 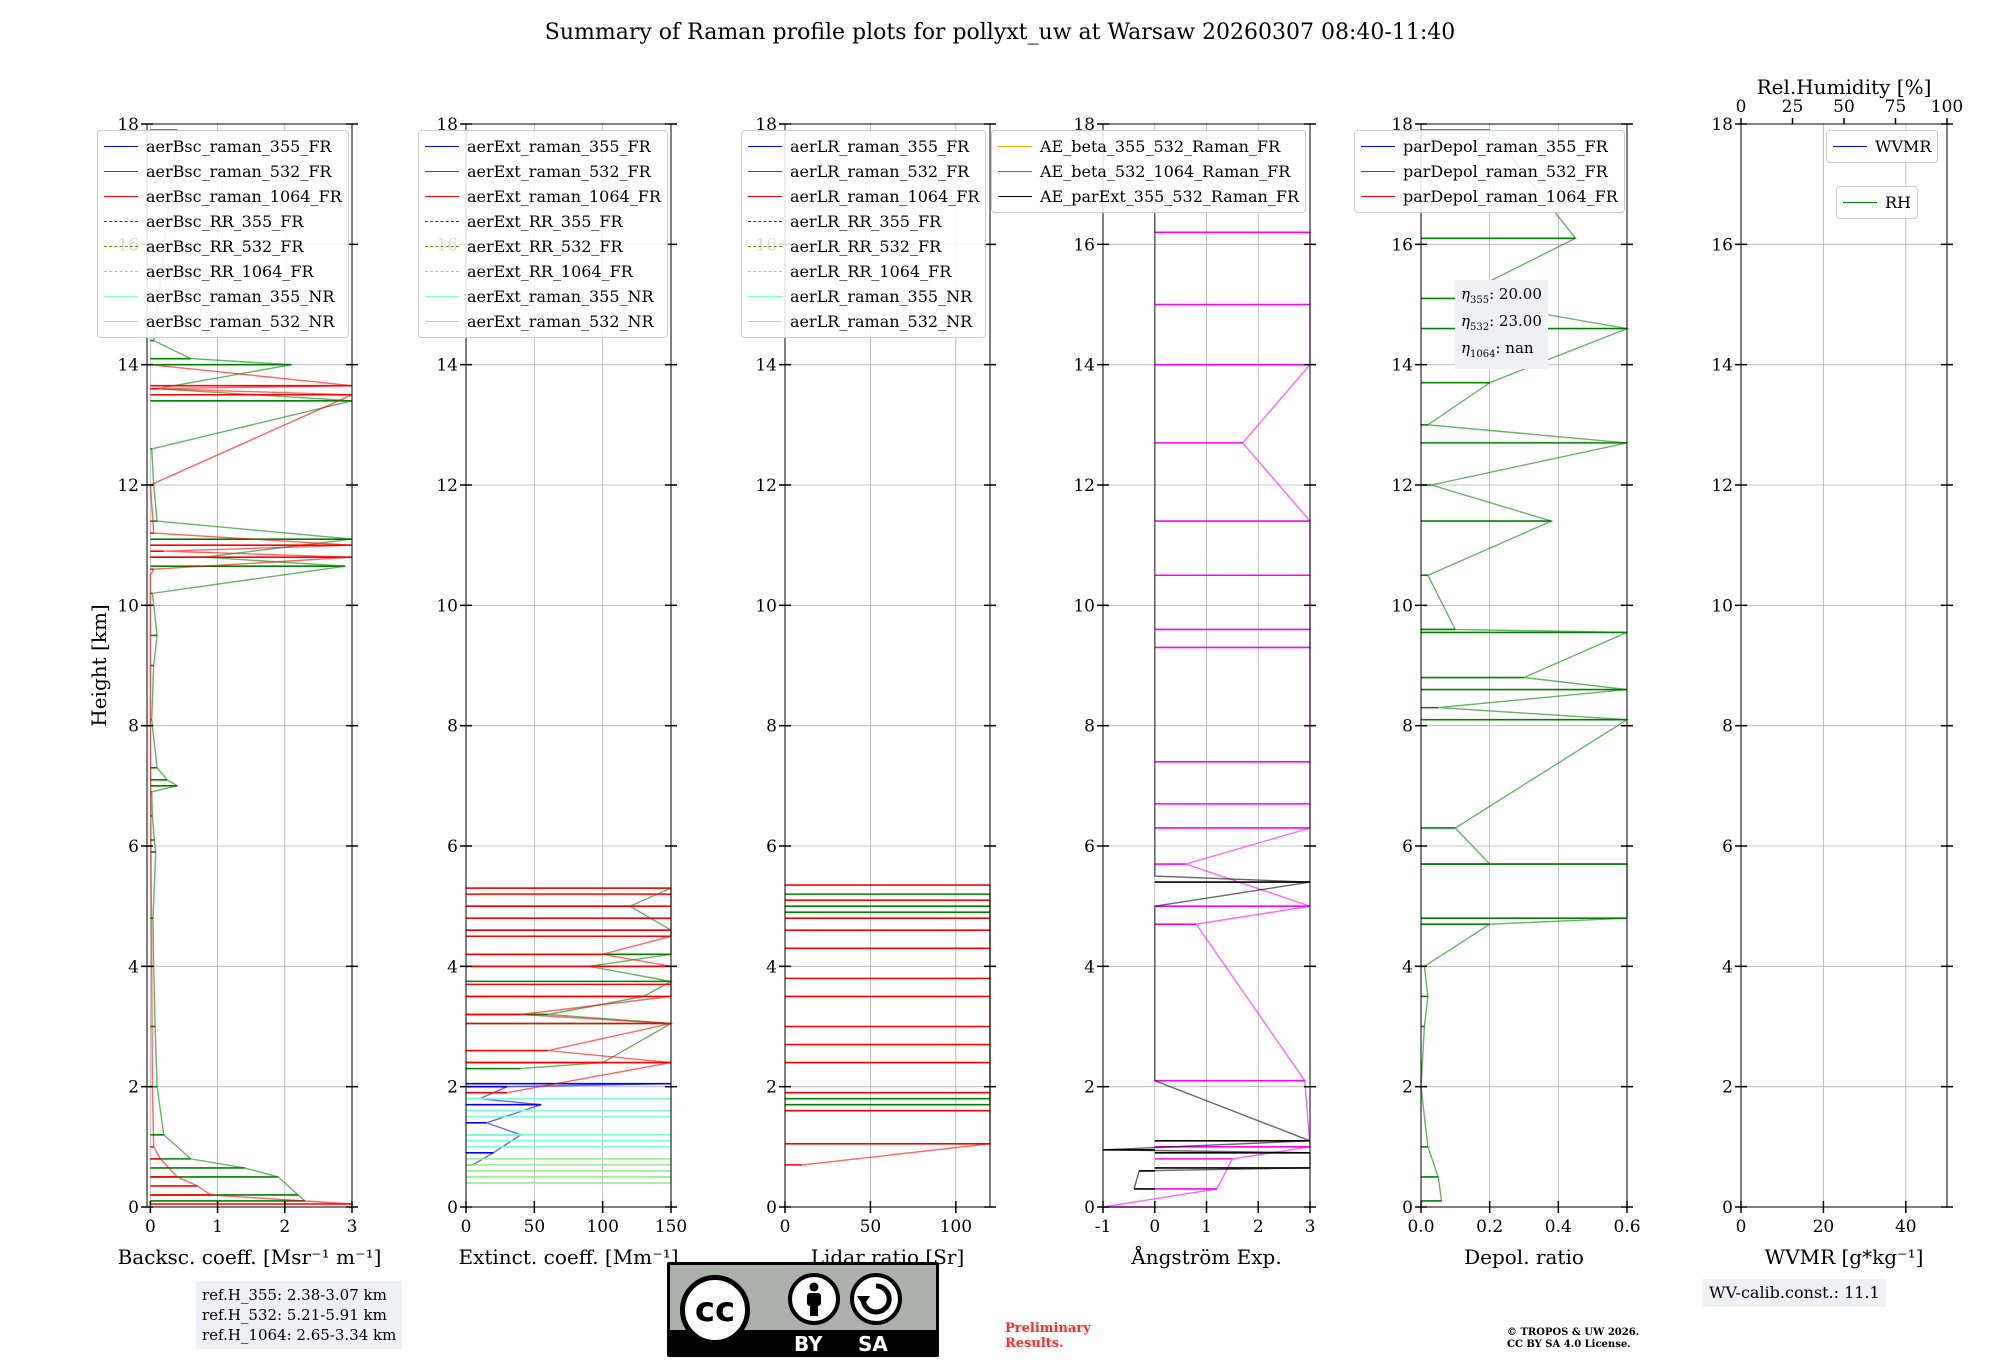 I want to click on legend-label: aerLR_RR_355_FR, so click(x=866, y=221).